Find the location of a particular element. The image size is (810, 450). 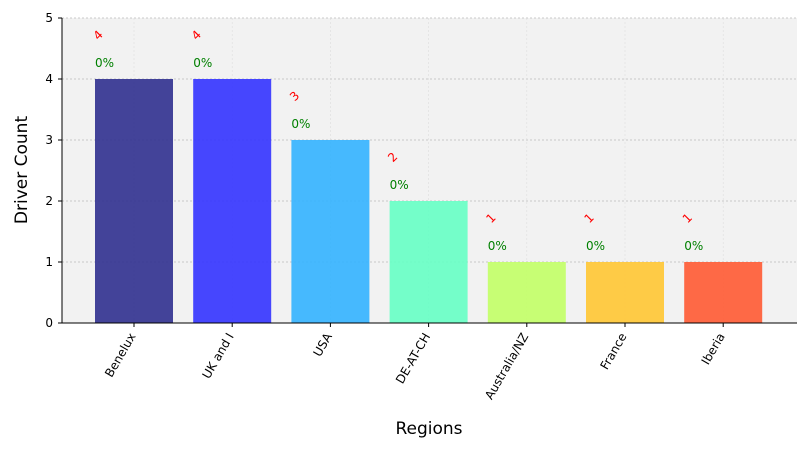

x-tick-label: Iberia is located at coordinates (713, 349).